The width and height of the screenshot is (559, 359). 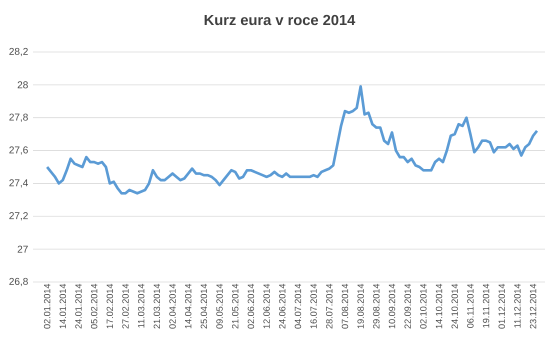 What do you see at coordinates (251, 306) in the screenshot?
I see `x-tick-label: 02.06.2014` at bounding box center [251, 306].